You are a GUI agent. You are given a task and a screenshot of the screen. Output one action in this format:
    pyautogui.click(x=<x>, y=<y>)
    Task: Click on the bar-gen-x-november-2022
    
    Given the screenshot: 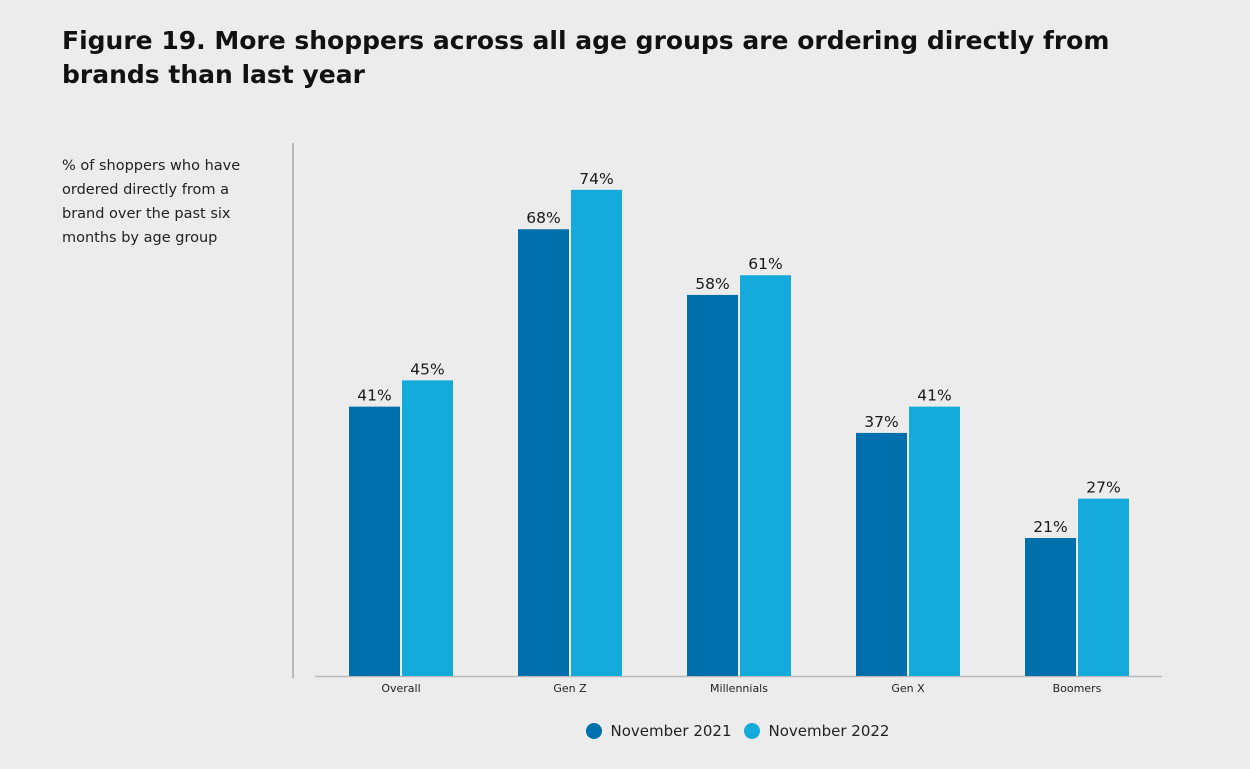 What is the action you would take?
    pyautogui.click(x=934, y=541)
    